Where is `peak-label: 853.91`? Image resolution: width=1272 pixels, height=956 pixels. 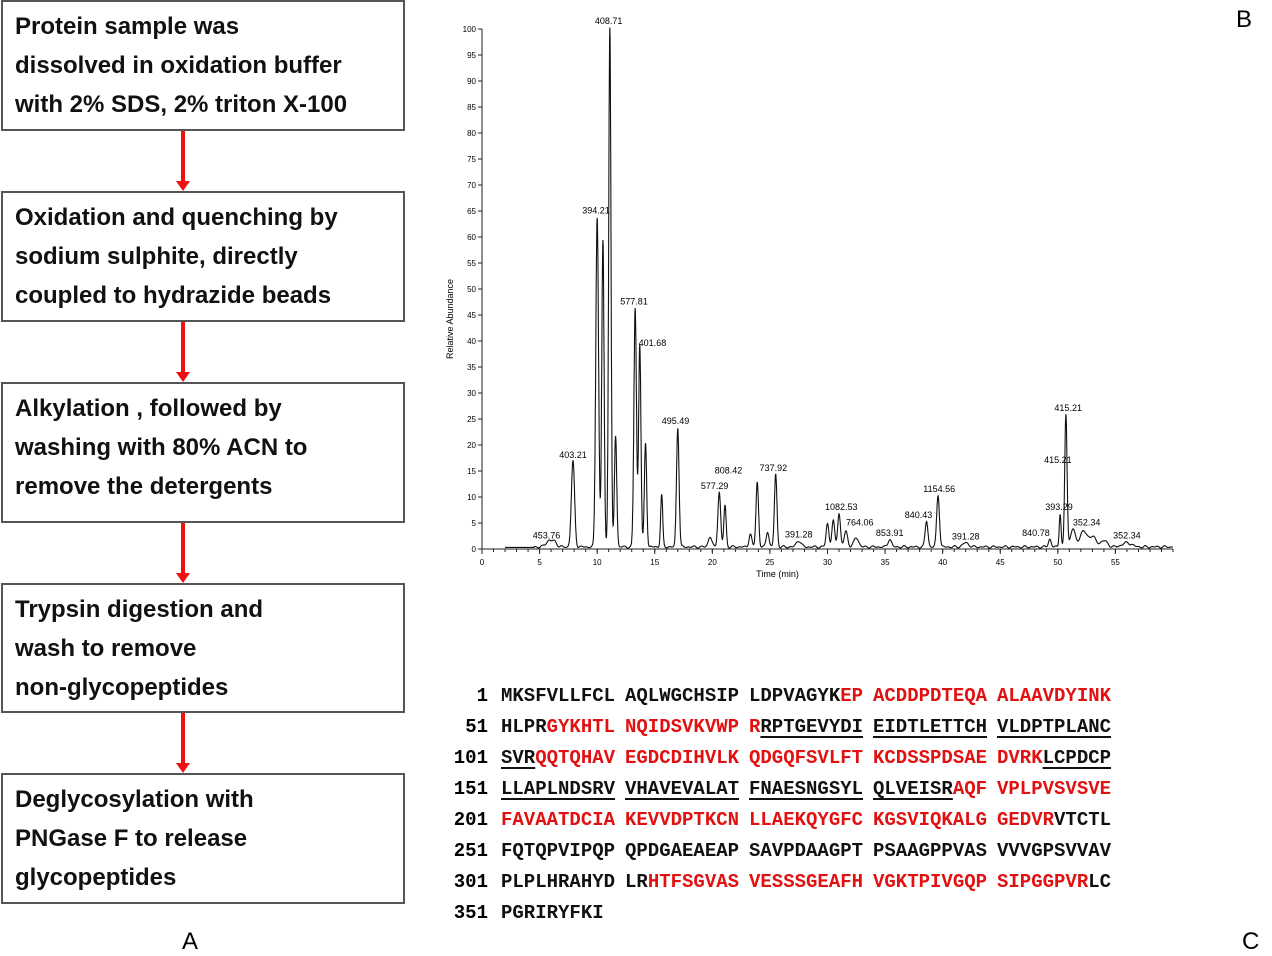 peak-label: 853.91 is located at coordinates (890, 533).